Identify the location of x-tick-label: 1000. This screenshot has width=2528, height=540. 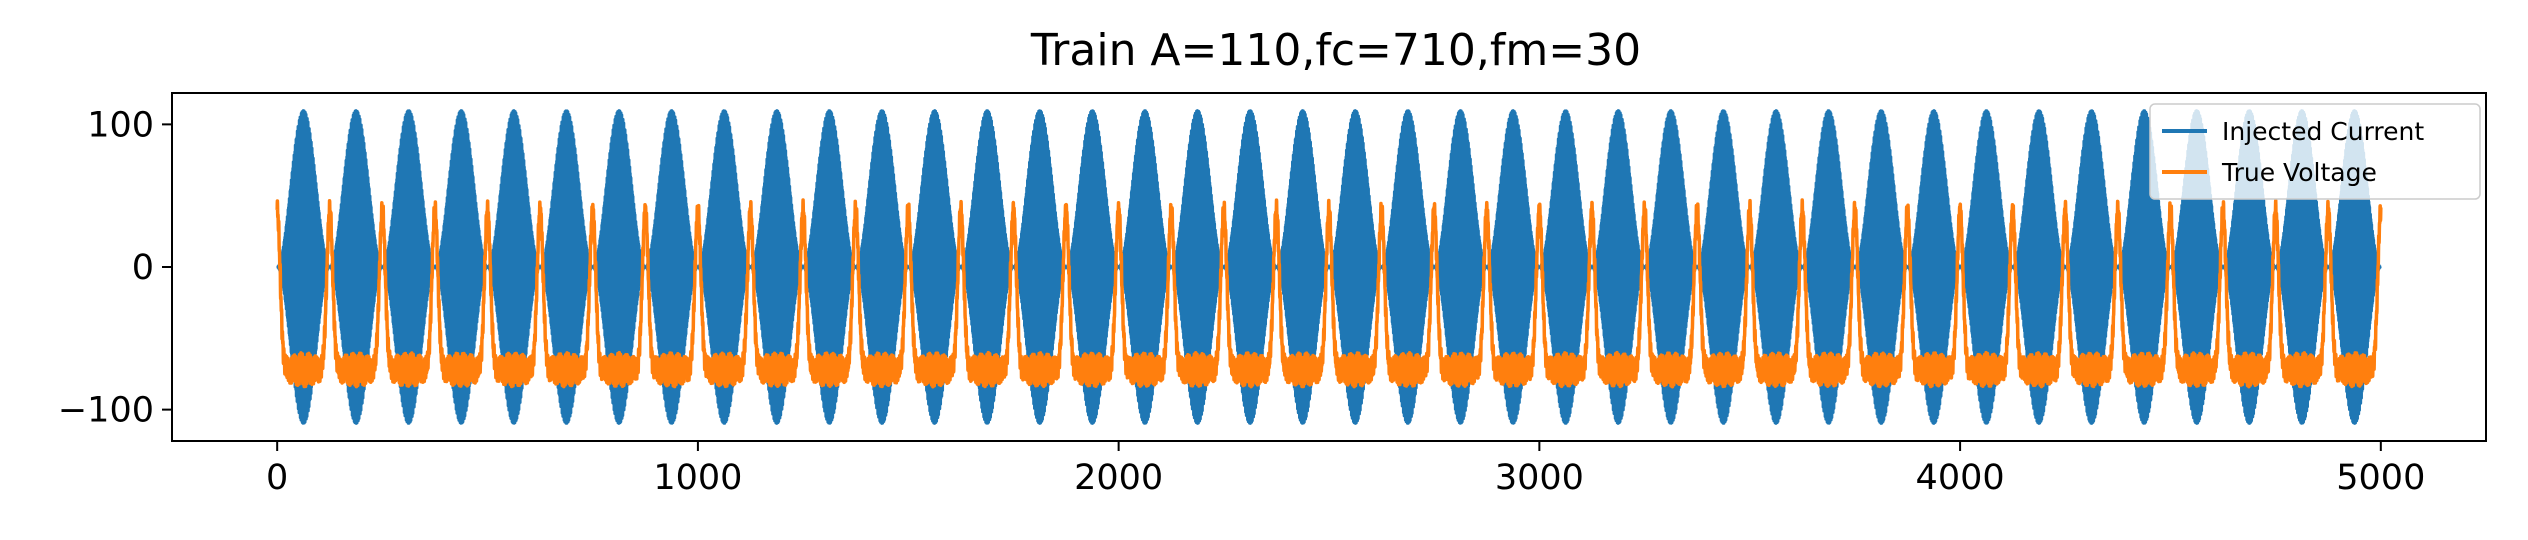
(697, 478).